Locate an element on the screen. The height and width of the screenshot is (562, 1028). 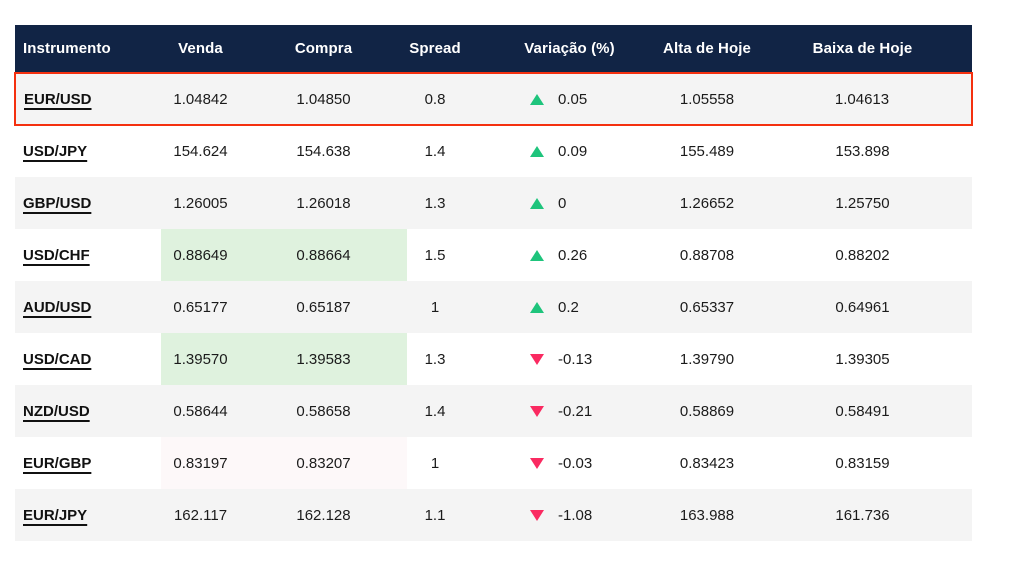
cell-variation: 0.09 is located at coordinates (569, 151).